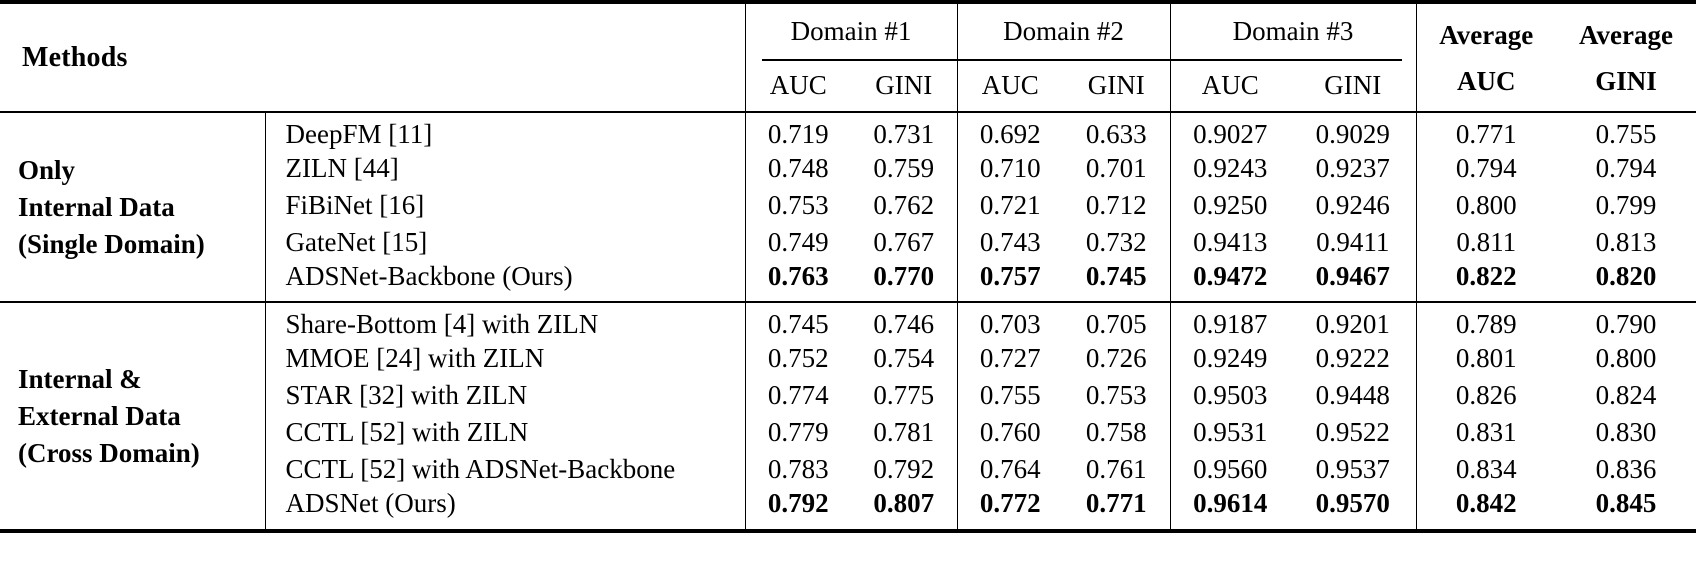 The width and height of the screenshot is (1696, 564). I want to click on metric-value: 0.770, so click(904, 276).